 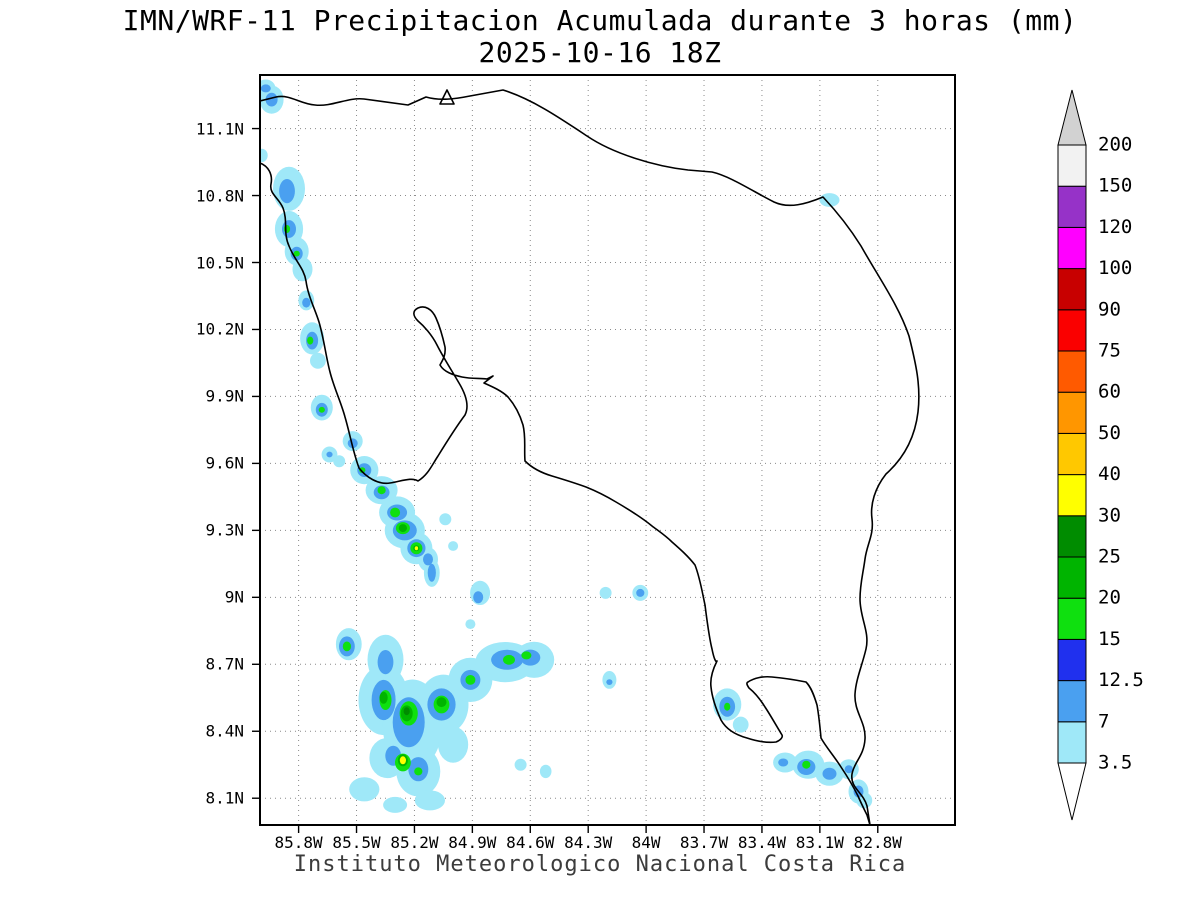 I want to click on x-tick-label: 84.9W, so click(x=472, y=842).